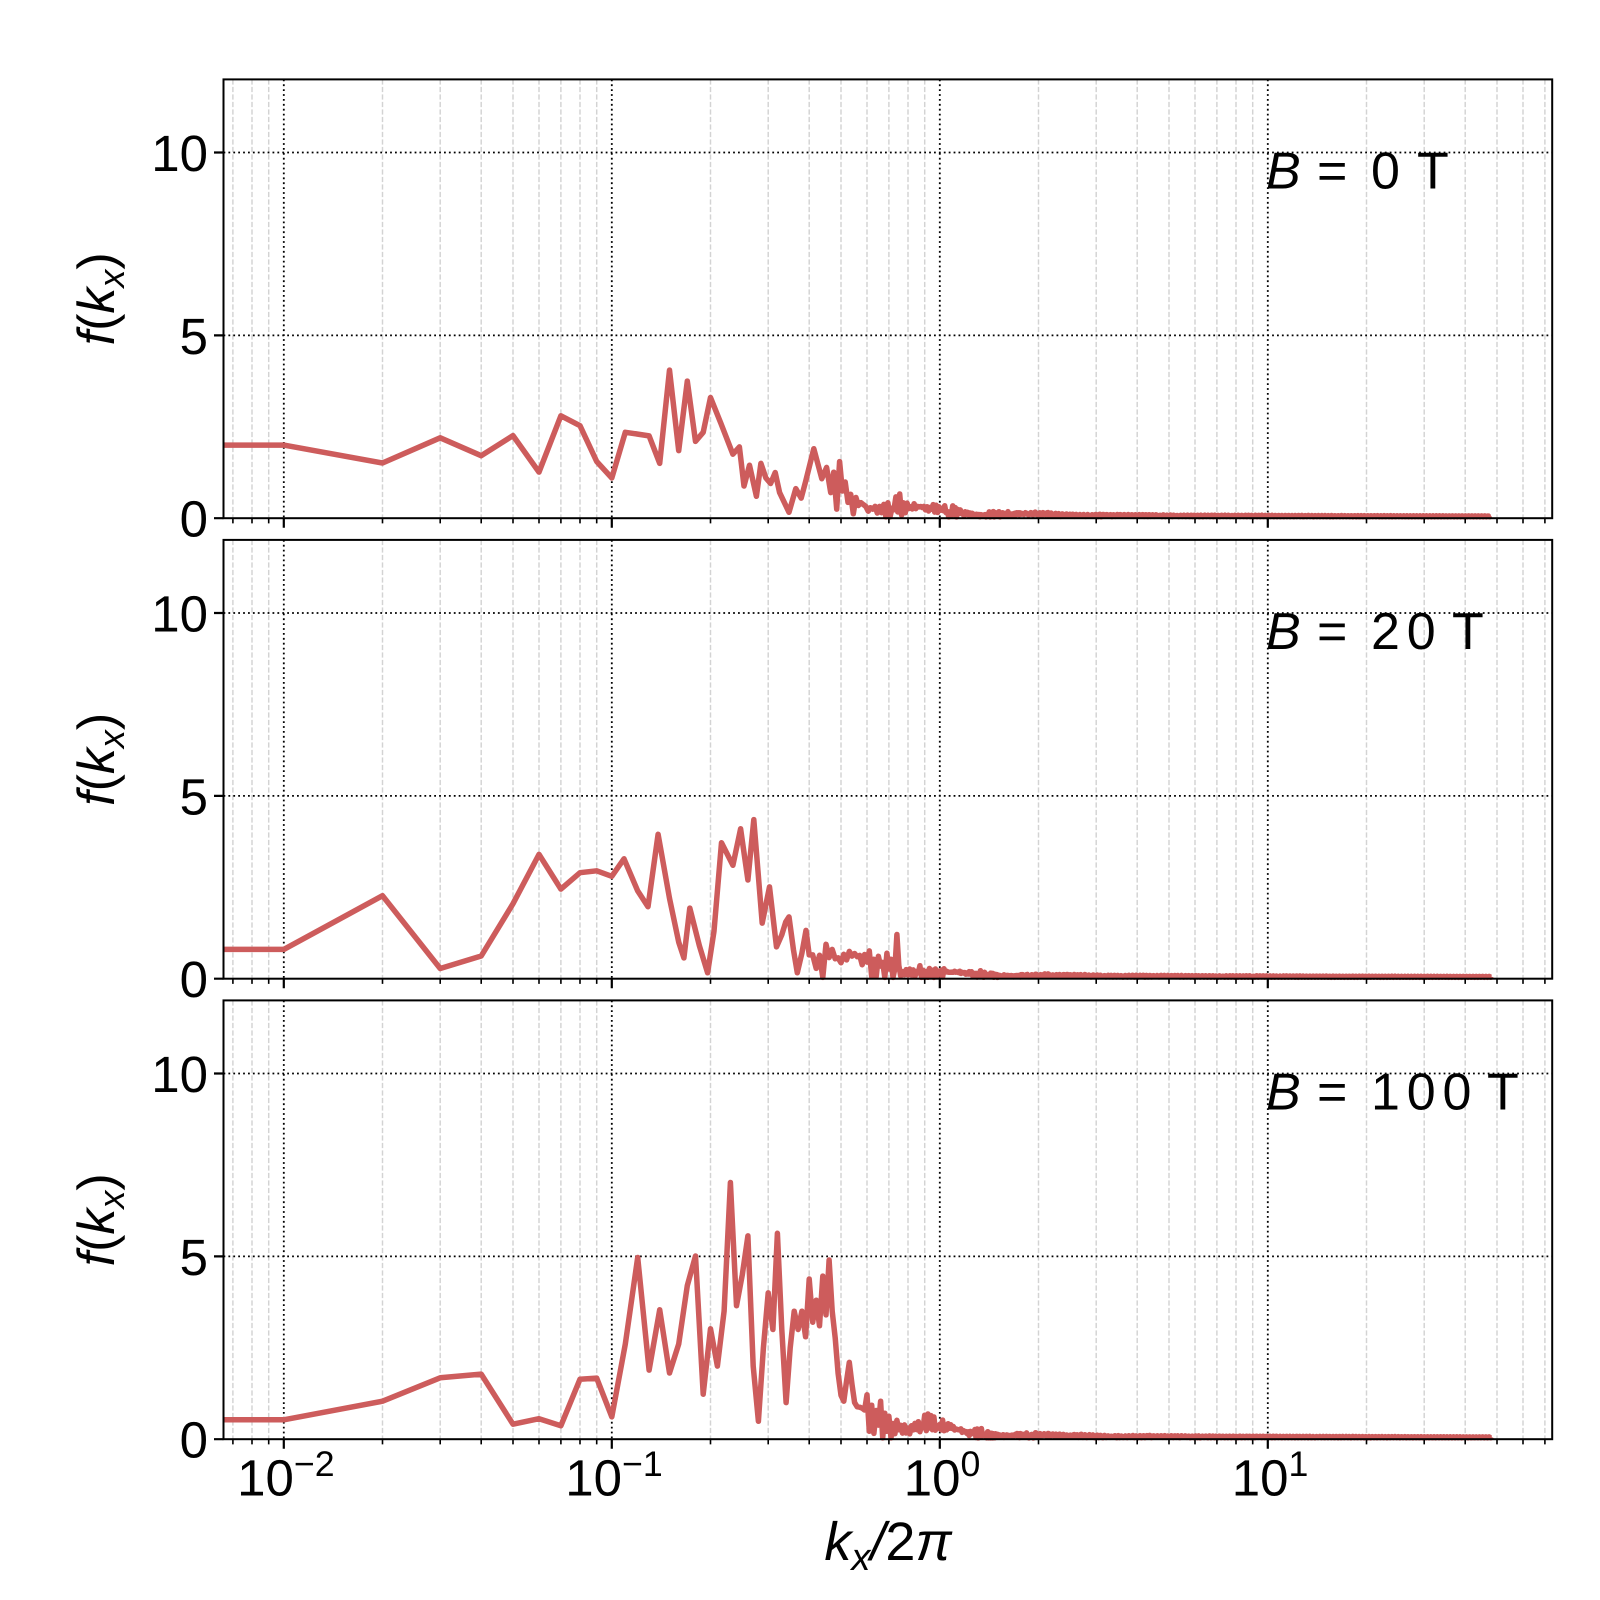 The height and width of the screenshot is (1600, 1600). I want to click on svg-text: 10⁻², so click(285, 1475).